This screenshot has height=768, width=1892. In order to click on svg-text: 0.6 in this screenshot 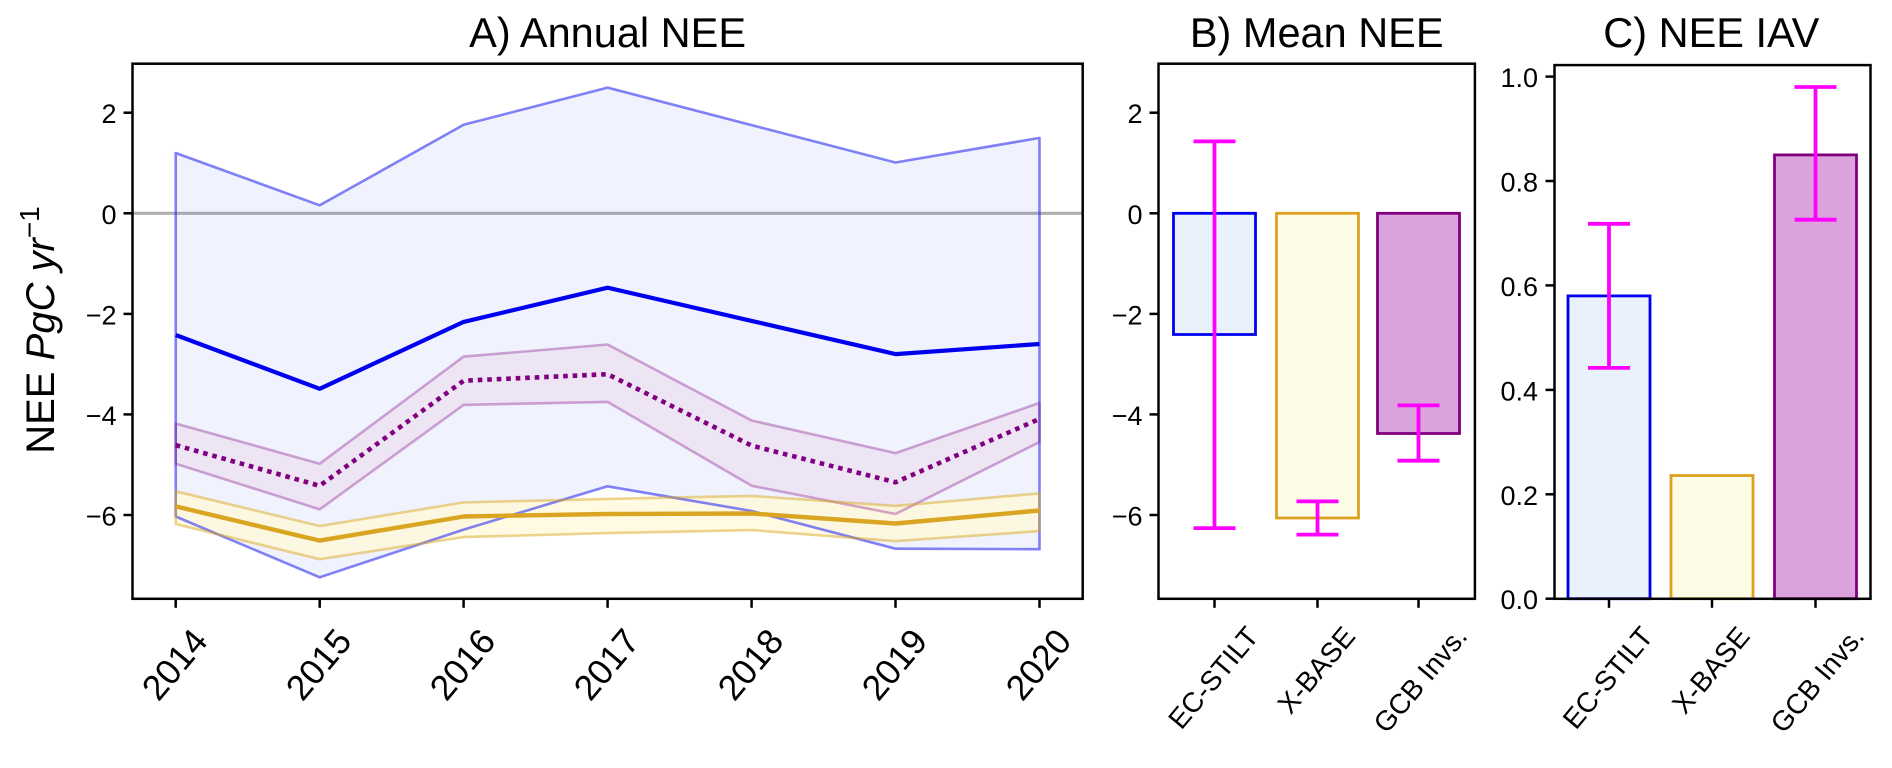, I will do `click(1519, 287)`.